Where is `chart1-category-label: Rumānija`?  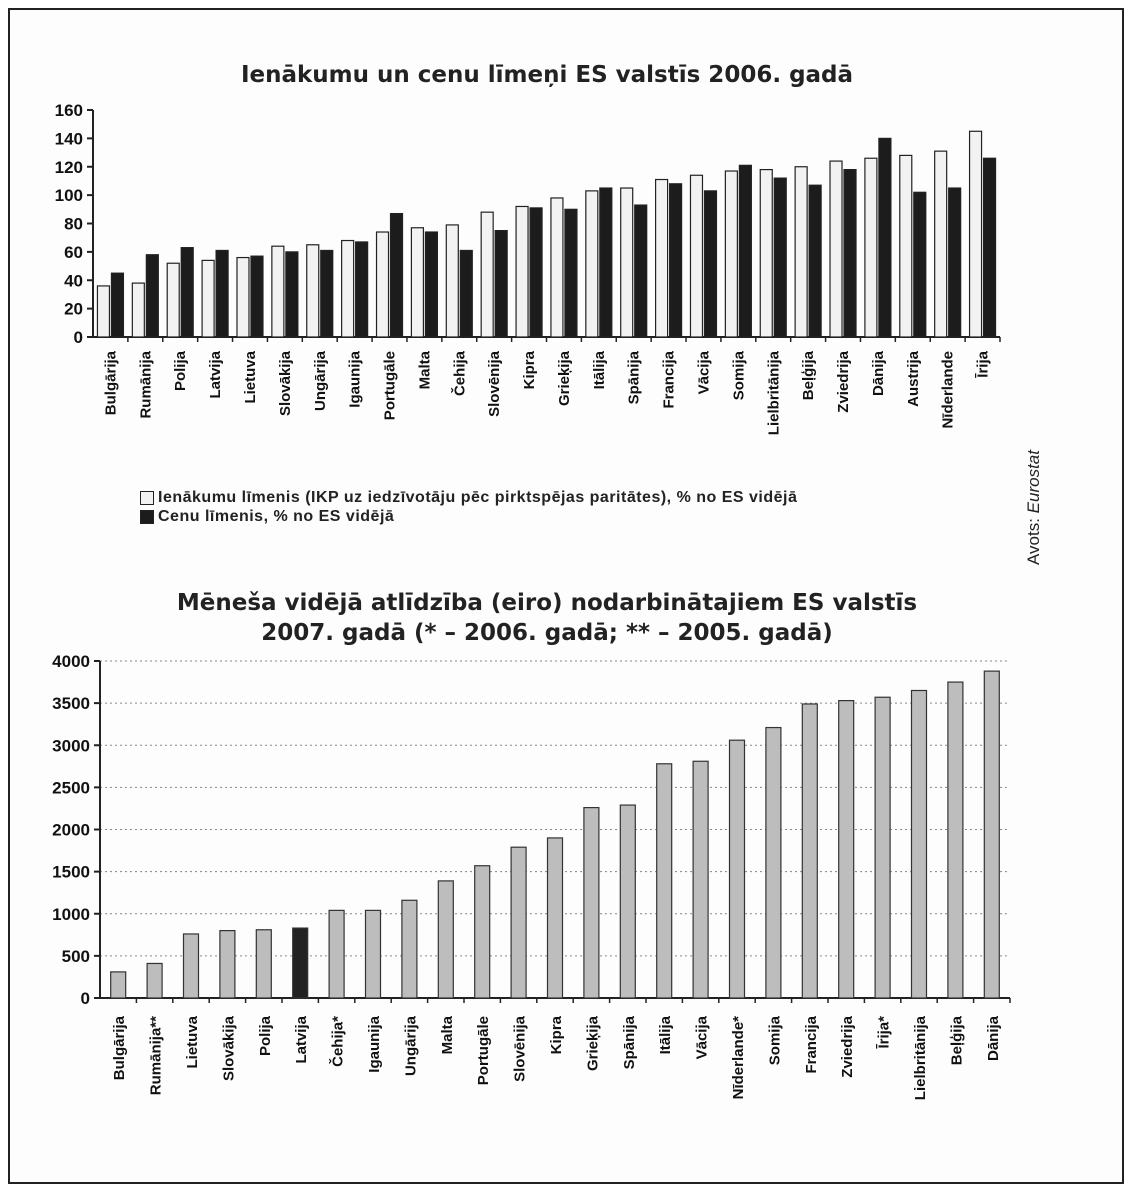
chart1-category-label: Rumānija is located at coordinates (145, 384).